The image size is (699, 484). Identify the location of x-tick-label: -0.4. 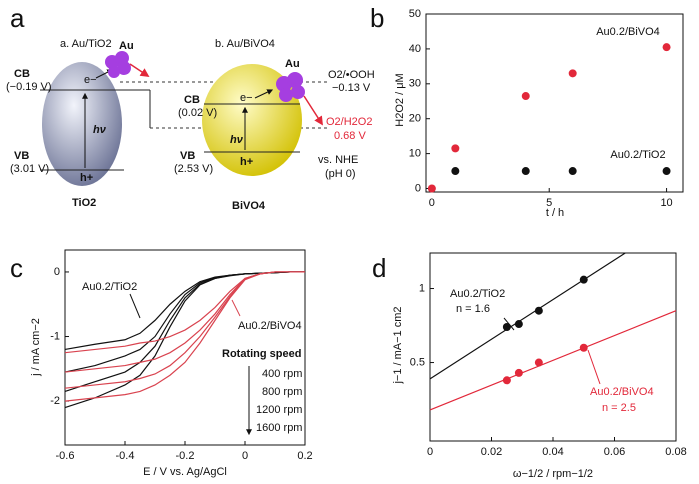
(125, 456).